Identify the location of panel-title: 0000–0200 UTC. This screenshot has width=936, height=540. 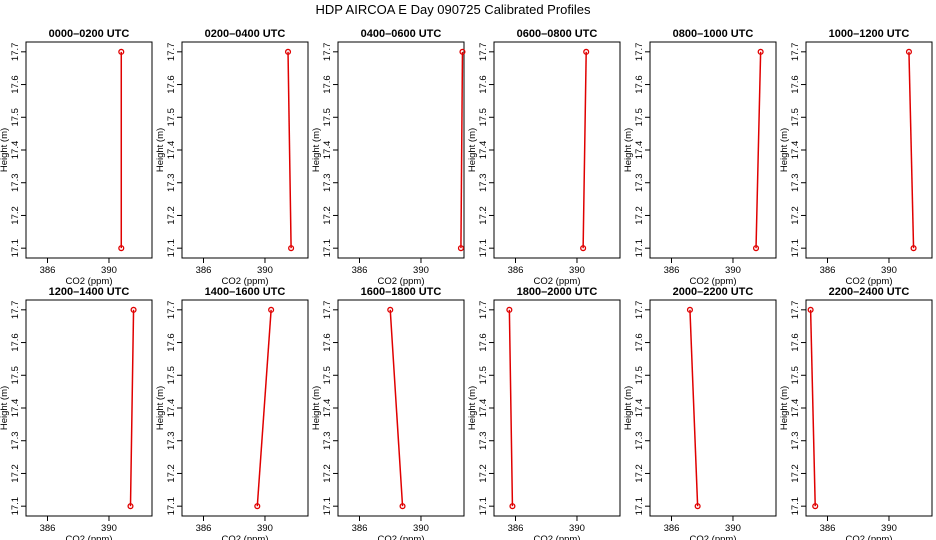
(89, 34).